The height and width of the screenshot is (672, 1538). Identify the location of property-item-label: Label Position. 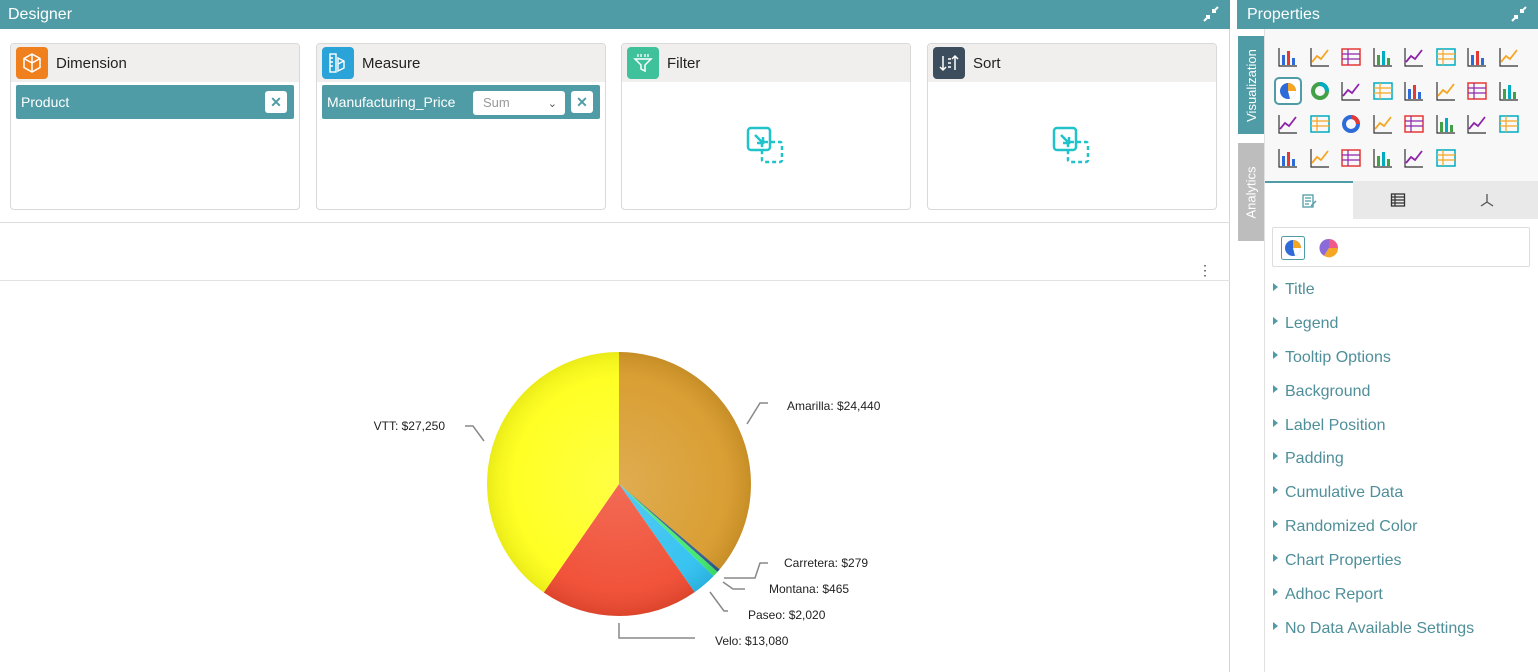
(1335, 425).